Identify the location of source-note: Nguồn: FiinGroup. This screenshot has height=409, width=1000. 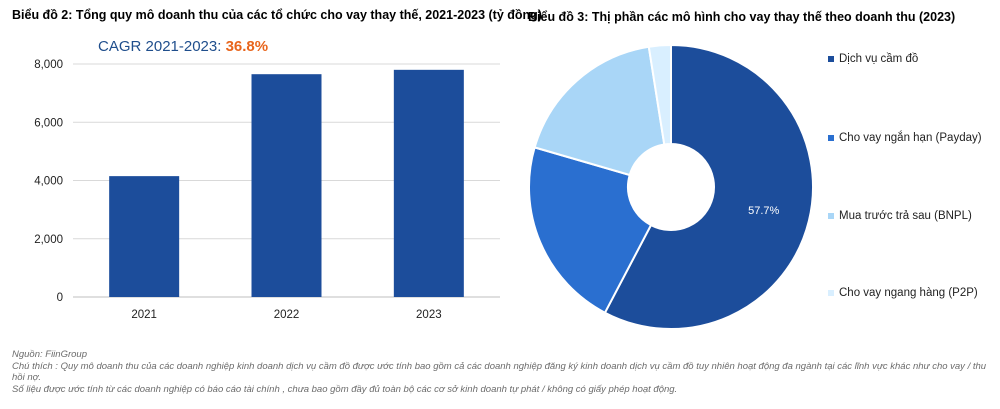
(49, 354).